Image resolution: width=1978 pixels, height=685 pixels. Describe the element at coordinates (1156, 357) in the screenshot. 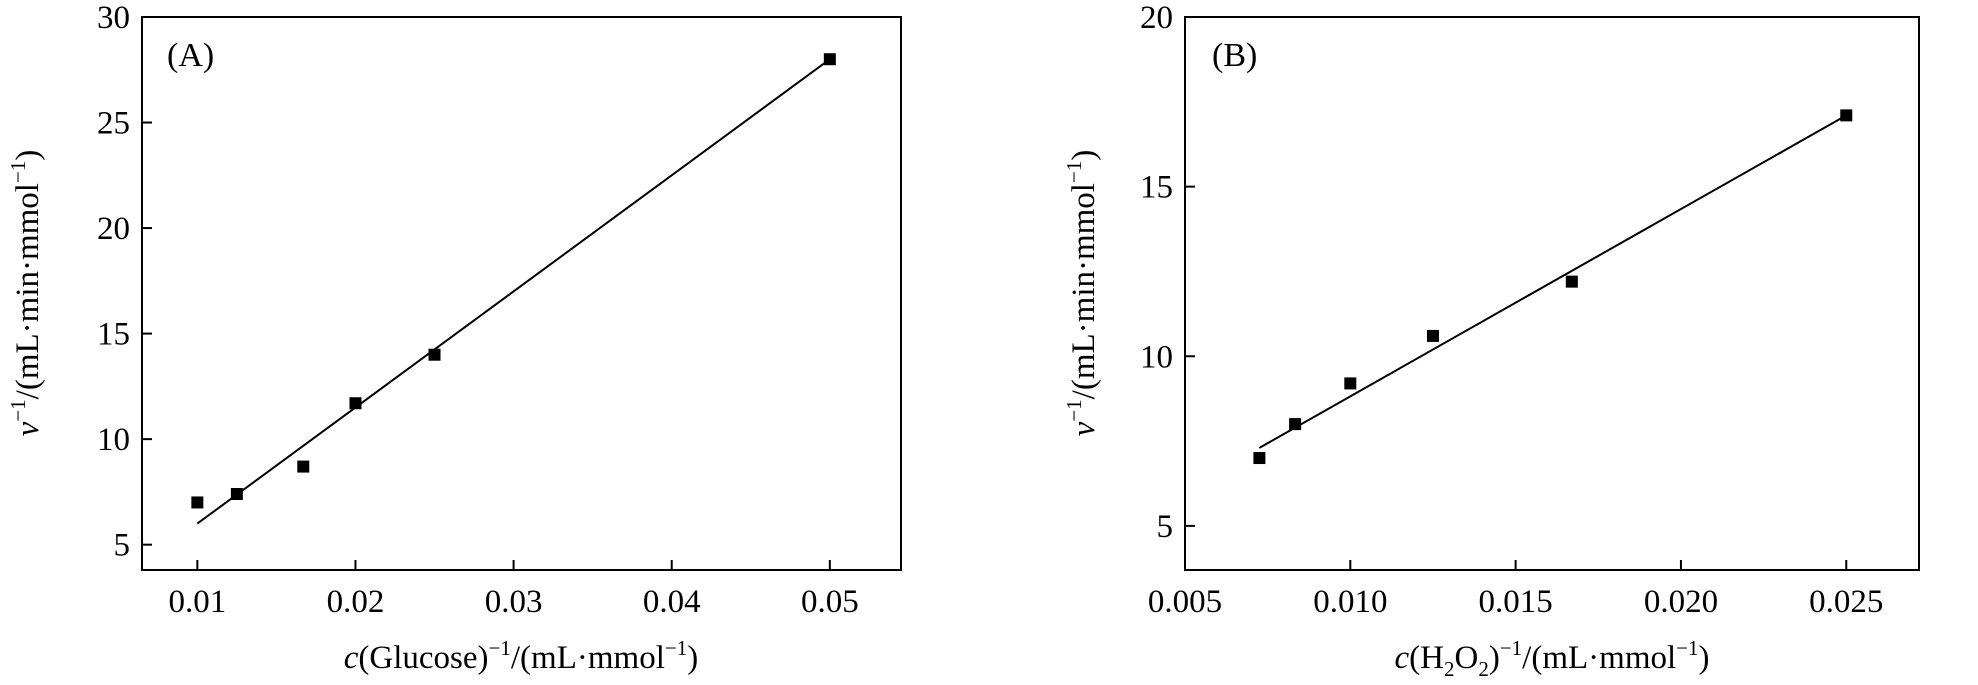

I see `panel-b-y-tick-label: 10` at that location.